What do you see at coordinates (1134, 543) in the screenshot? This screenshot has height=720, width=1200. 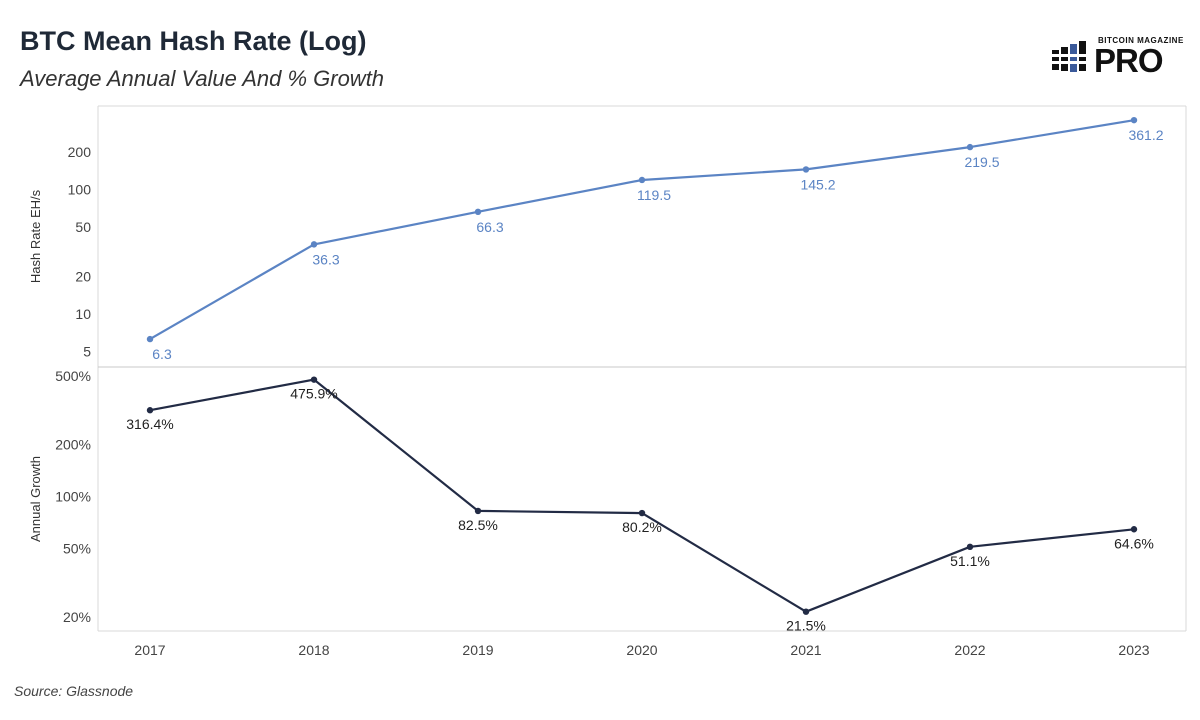 I see `annual-growth-data-label: 64.6%` at bounding box center [1134, 543].